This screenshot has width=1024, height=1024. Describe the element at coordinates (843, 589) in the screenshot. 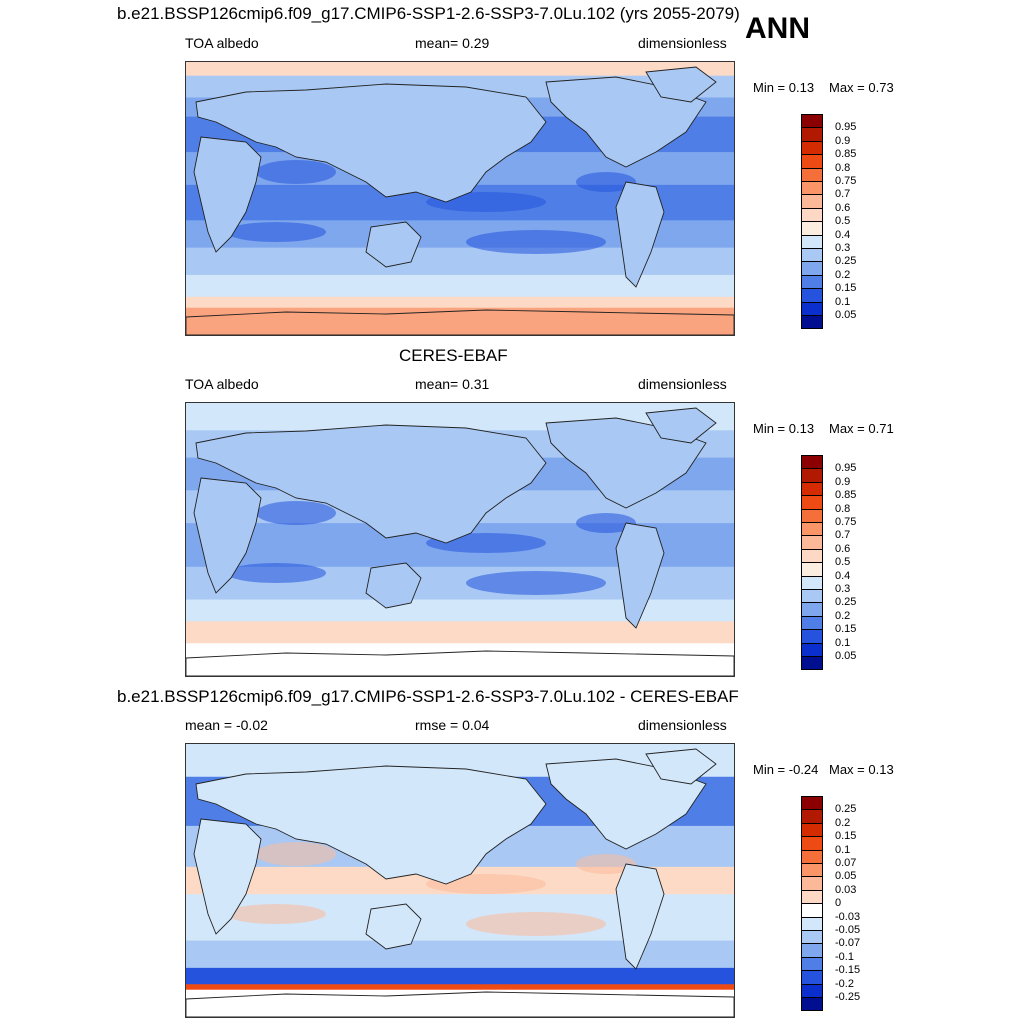

I see `colorbar-tick-label: 0.3` at that location.